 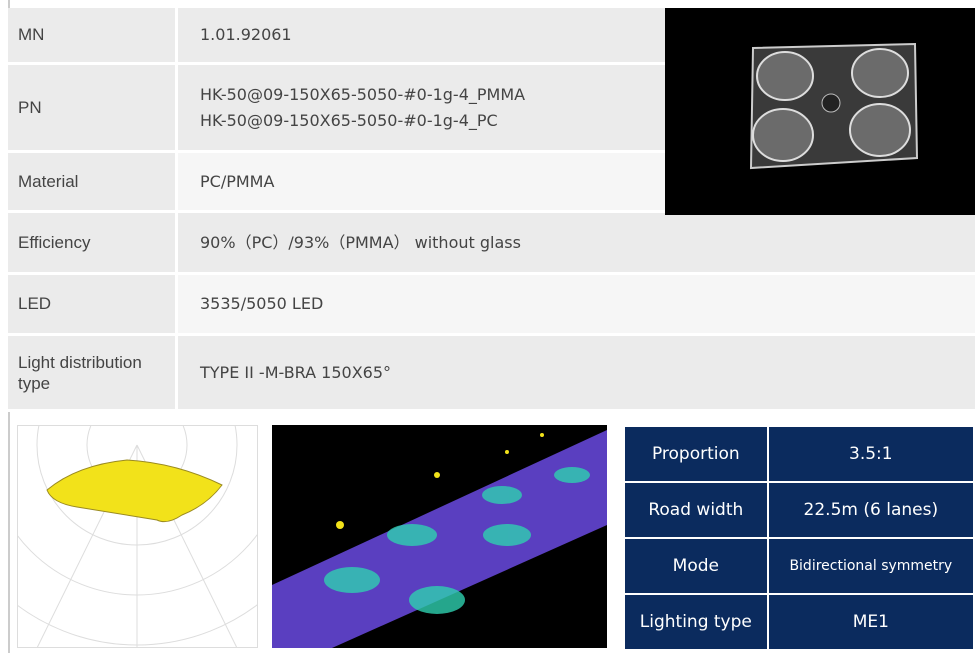 I want to click on value-line: TYPE II -M-BRA 150X65°, so click(x=296, y=372).